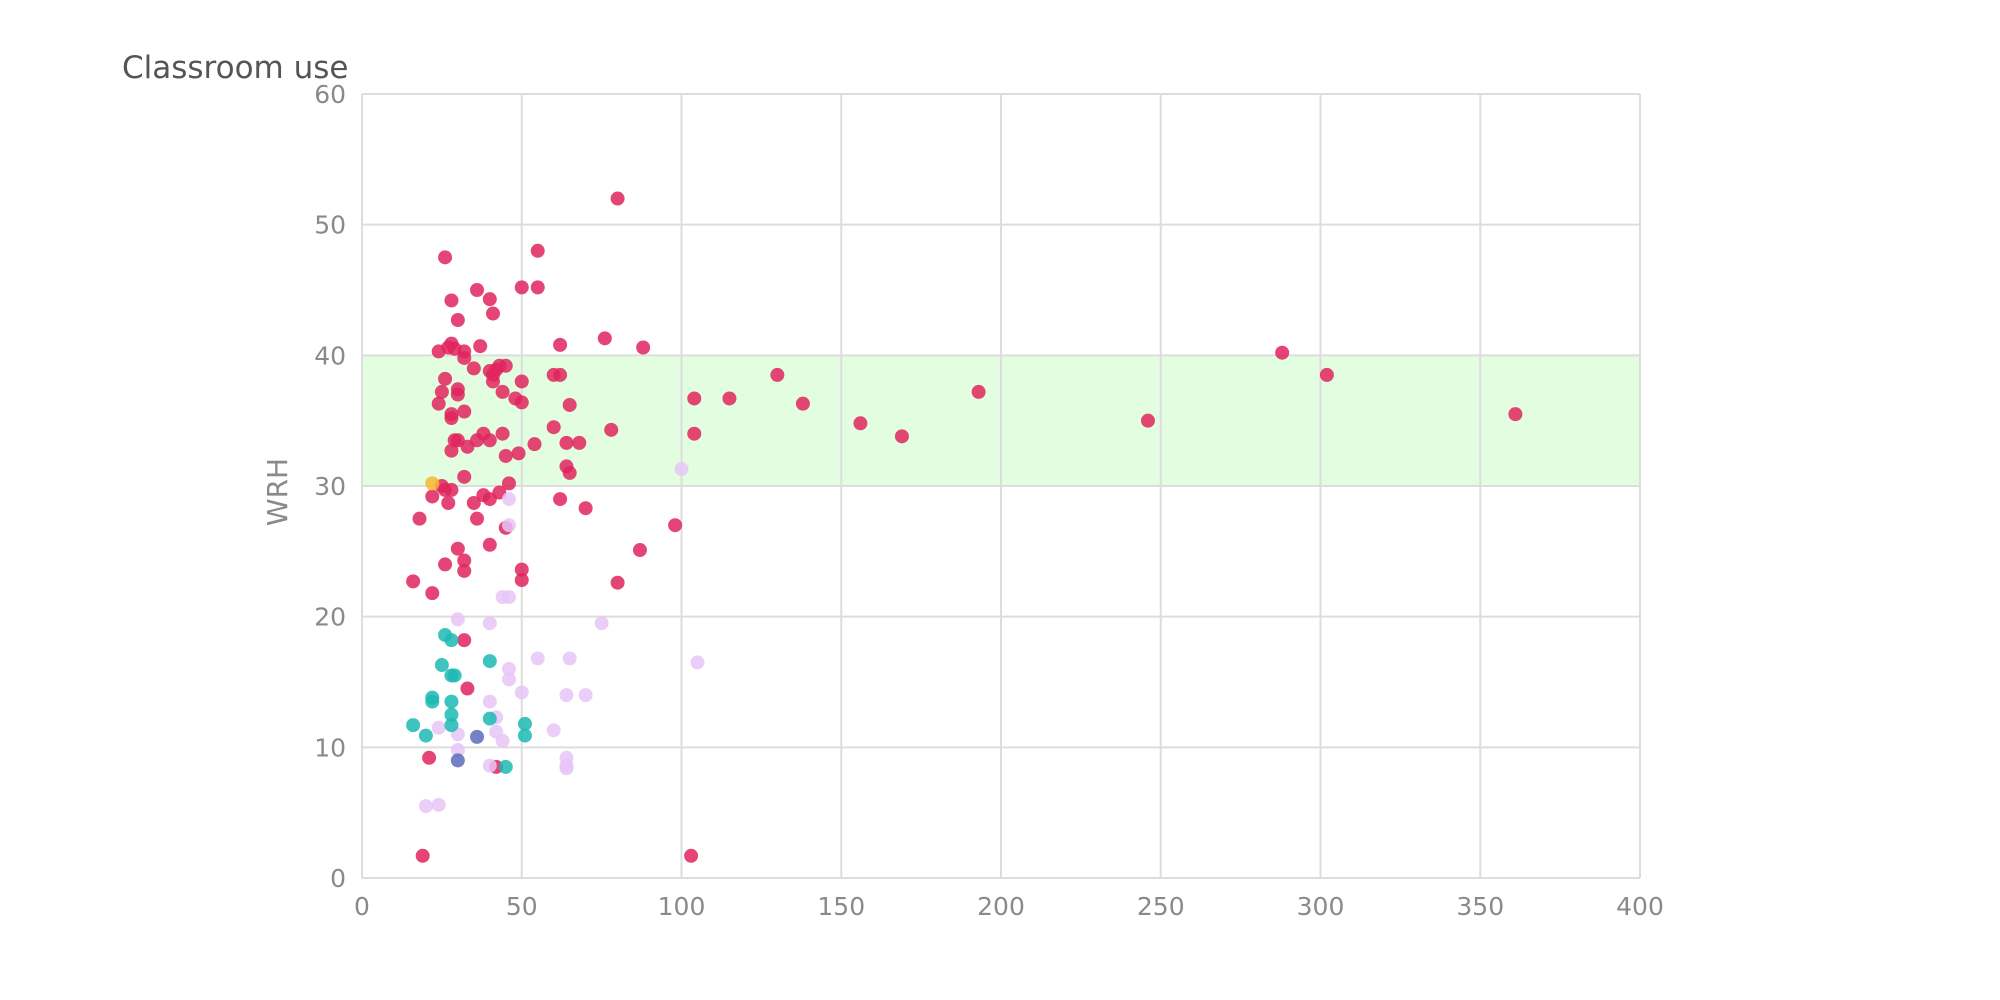  I want to click on x-tick-label: 0, so click(362, 906).